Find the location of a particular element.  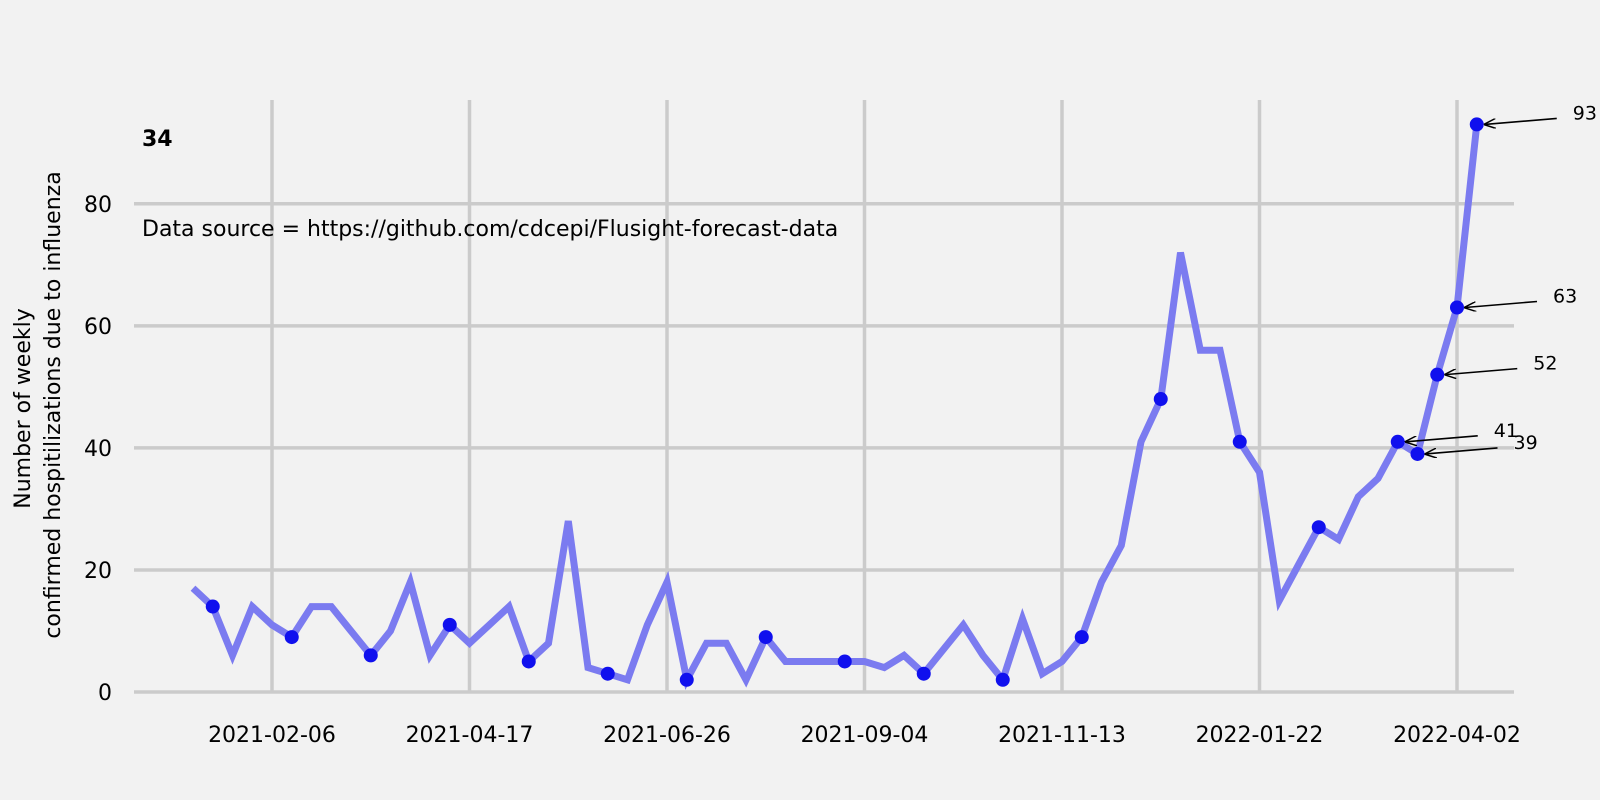

annotation-label: 52 is located at coordinates (1545, 364).